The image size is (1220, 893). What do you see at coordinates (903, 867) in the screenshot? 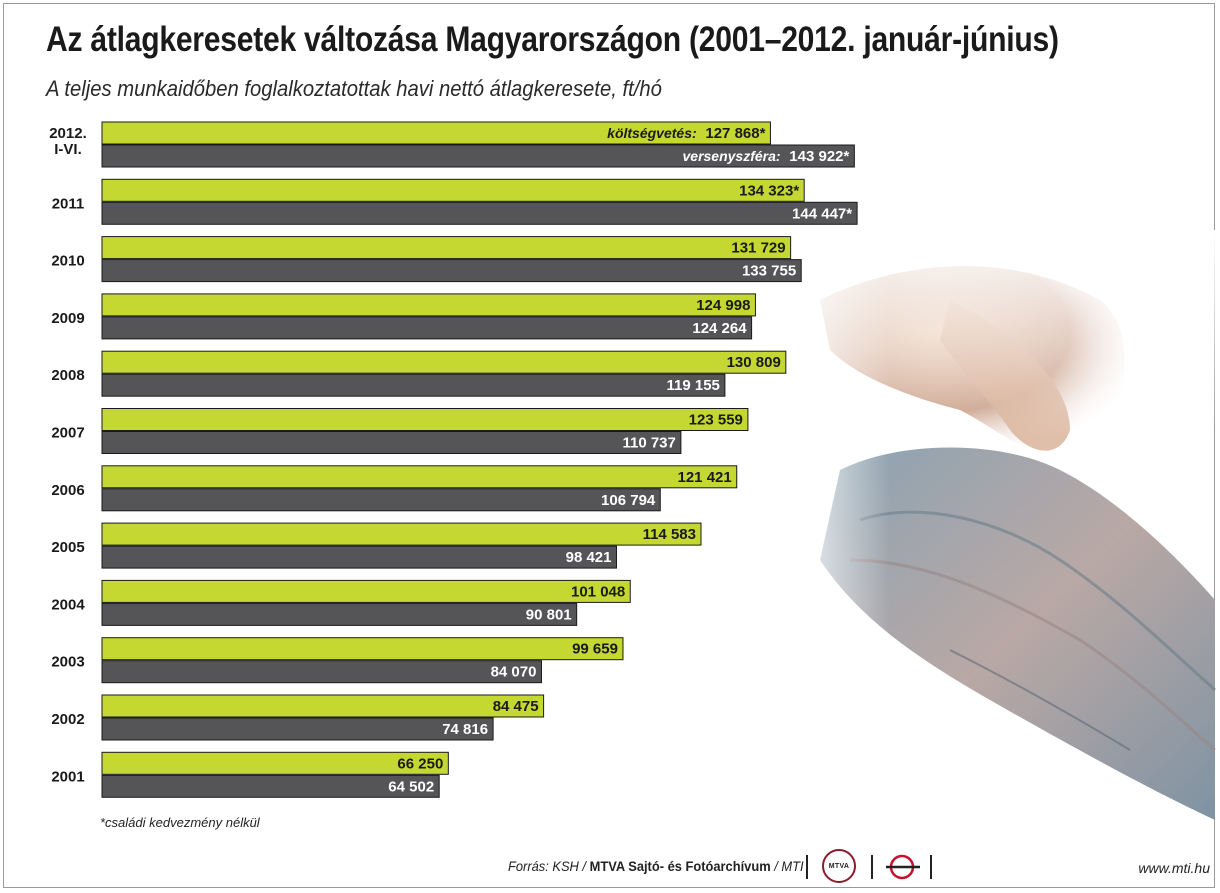
I see `mti-logo-icon` at bounding box center [903, 867].